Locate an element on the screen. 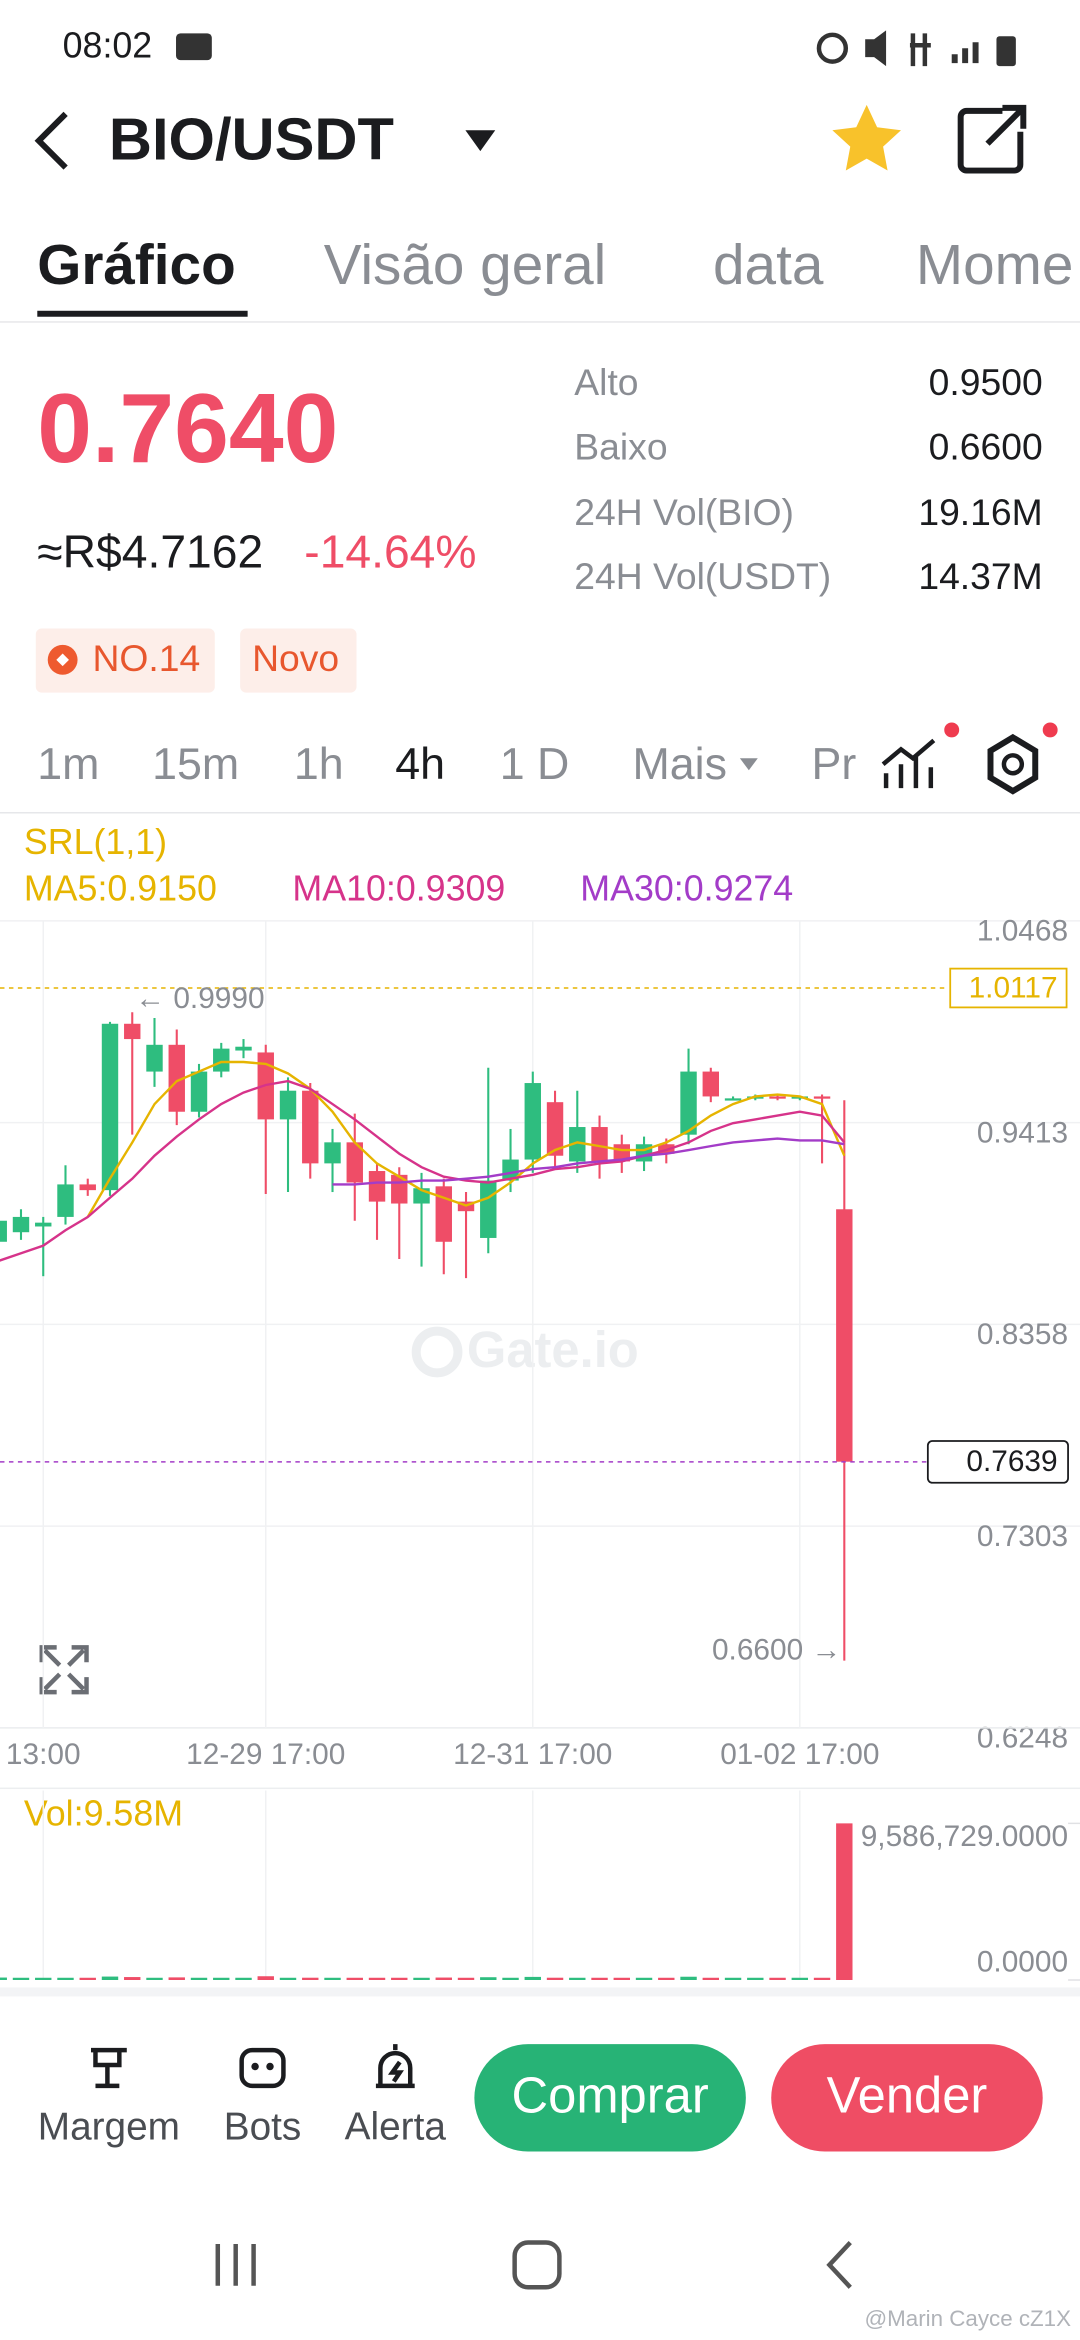 The image size is (1080, 2340). rank-text: NO.14 is located at coordinates (146, 658).